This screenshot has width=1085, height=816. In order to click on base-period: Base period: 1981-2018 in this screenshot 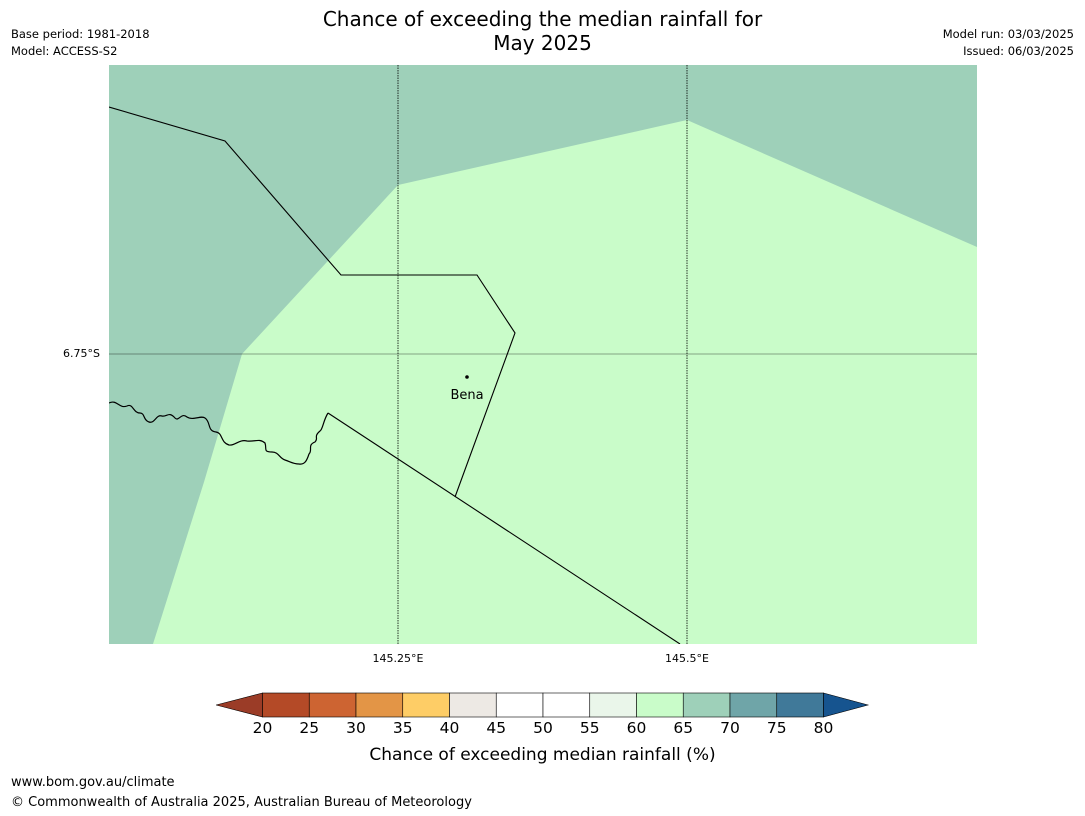, I will do `click(80, 34)`.